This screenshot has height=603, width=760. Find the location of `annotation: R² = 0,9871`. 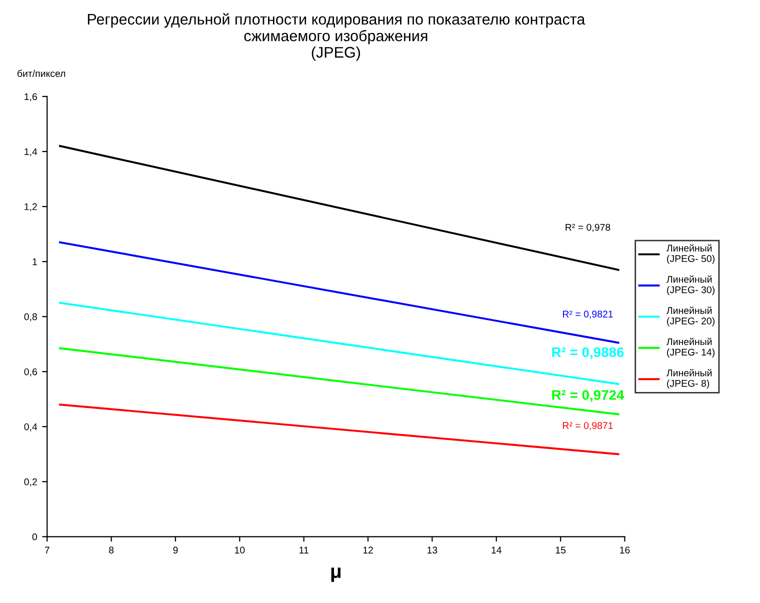

annotation: R² = 0,9871 is located at coordinates (588, 426).